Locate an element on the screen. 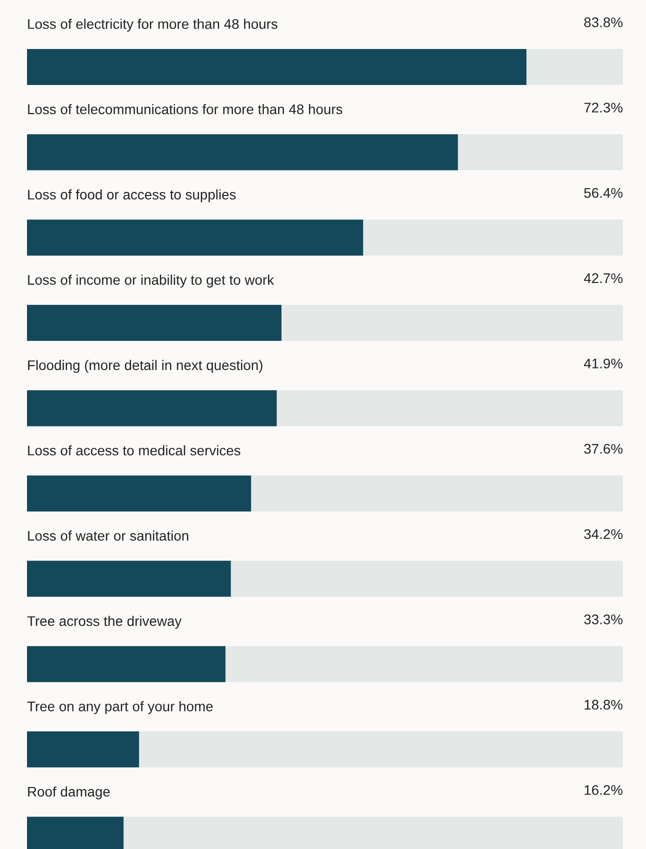 This screenshot has height=849, width=646. y-tick-label: Loss of water or sanitation is located at coordinates (108, 535).